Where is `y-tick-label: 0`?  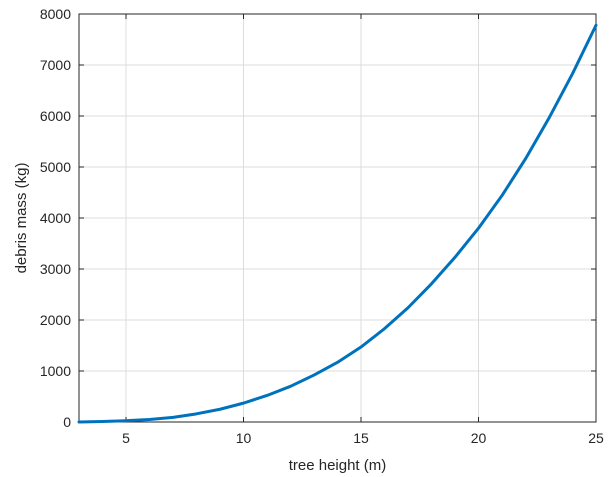 y-tick-label: 0 is located at coordinates (67, 422).